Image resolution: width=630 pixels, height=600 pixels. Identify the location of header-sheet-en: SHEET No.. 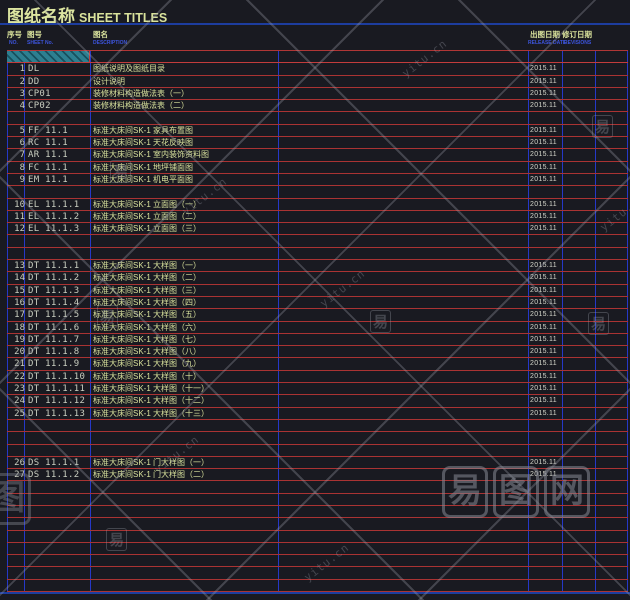
(40, 43).